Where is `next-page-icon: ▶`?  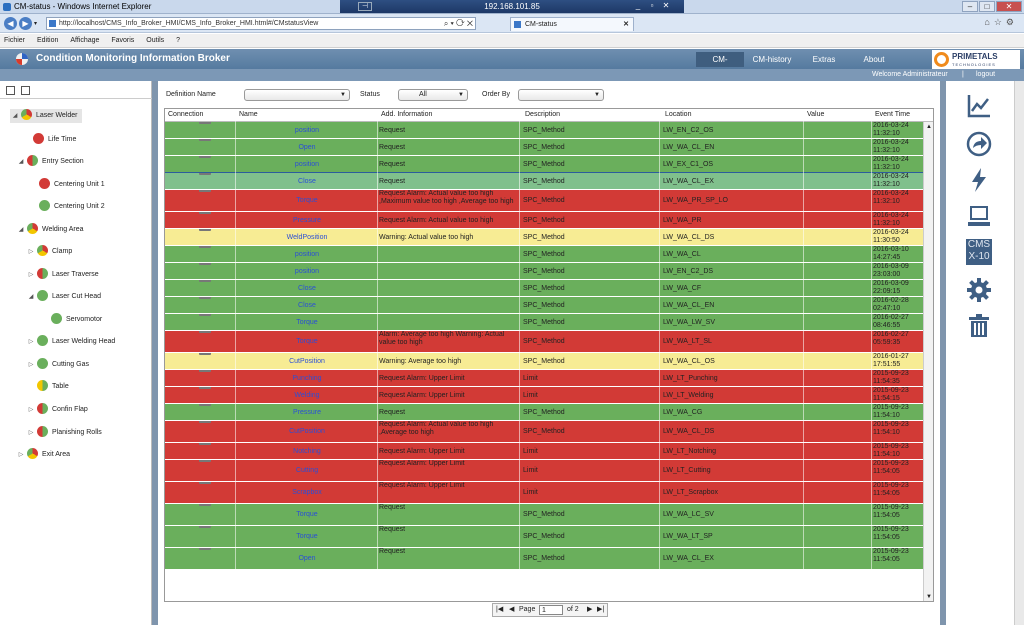 next-page-icon: ▶ is located at coordinates (590, 609).